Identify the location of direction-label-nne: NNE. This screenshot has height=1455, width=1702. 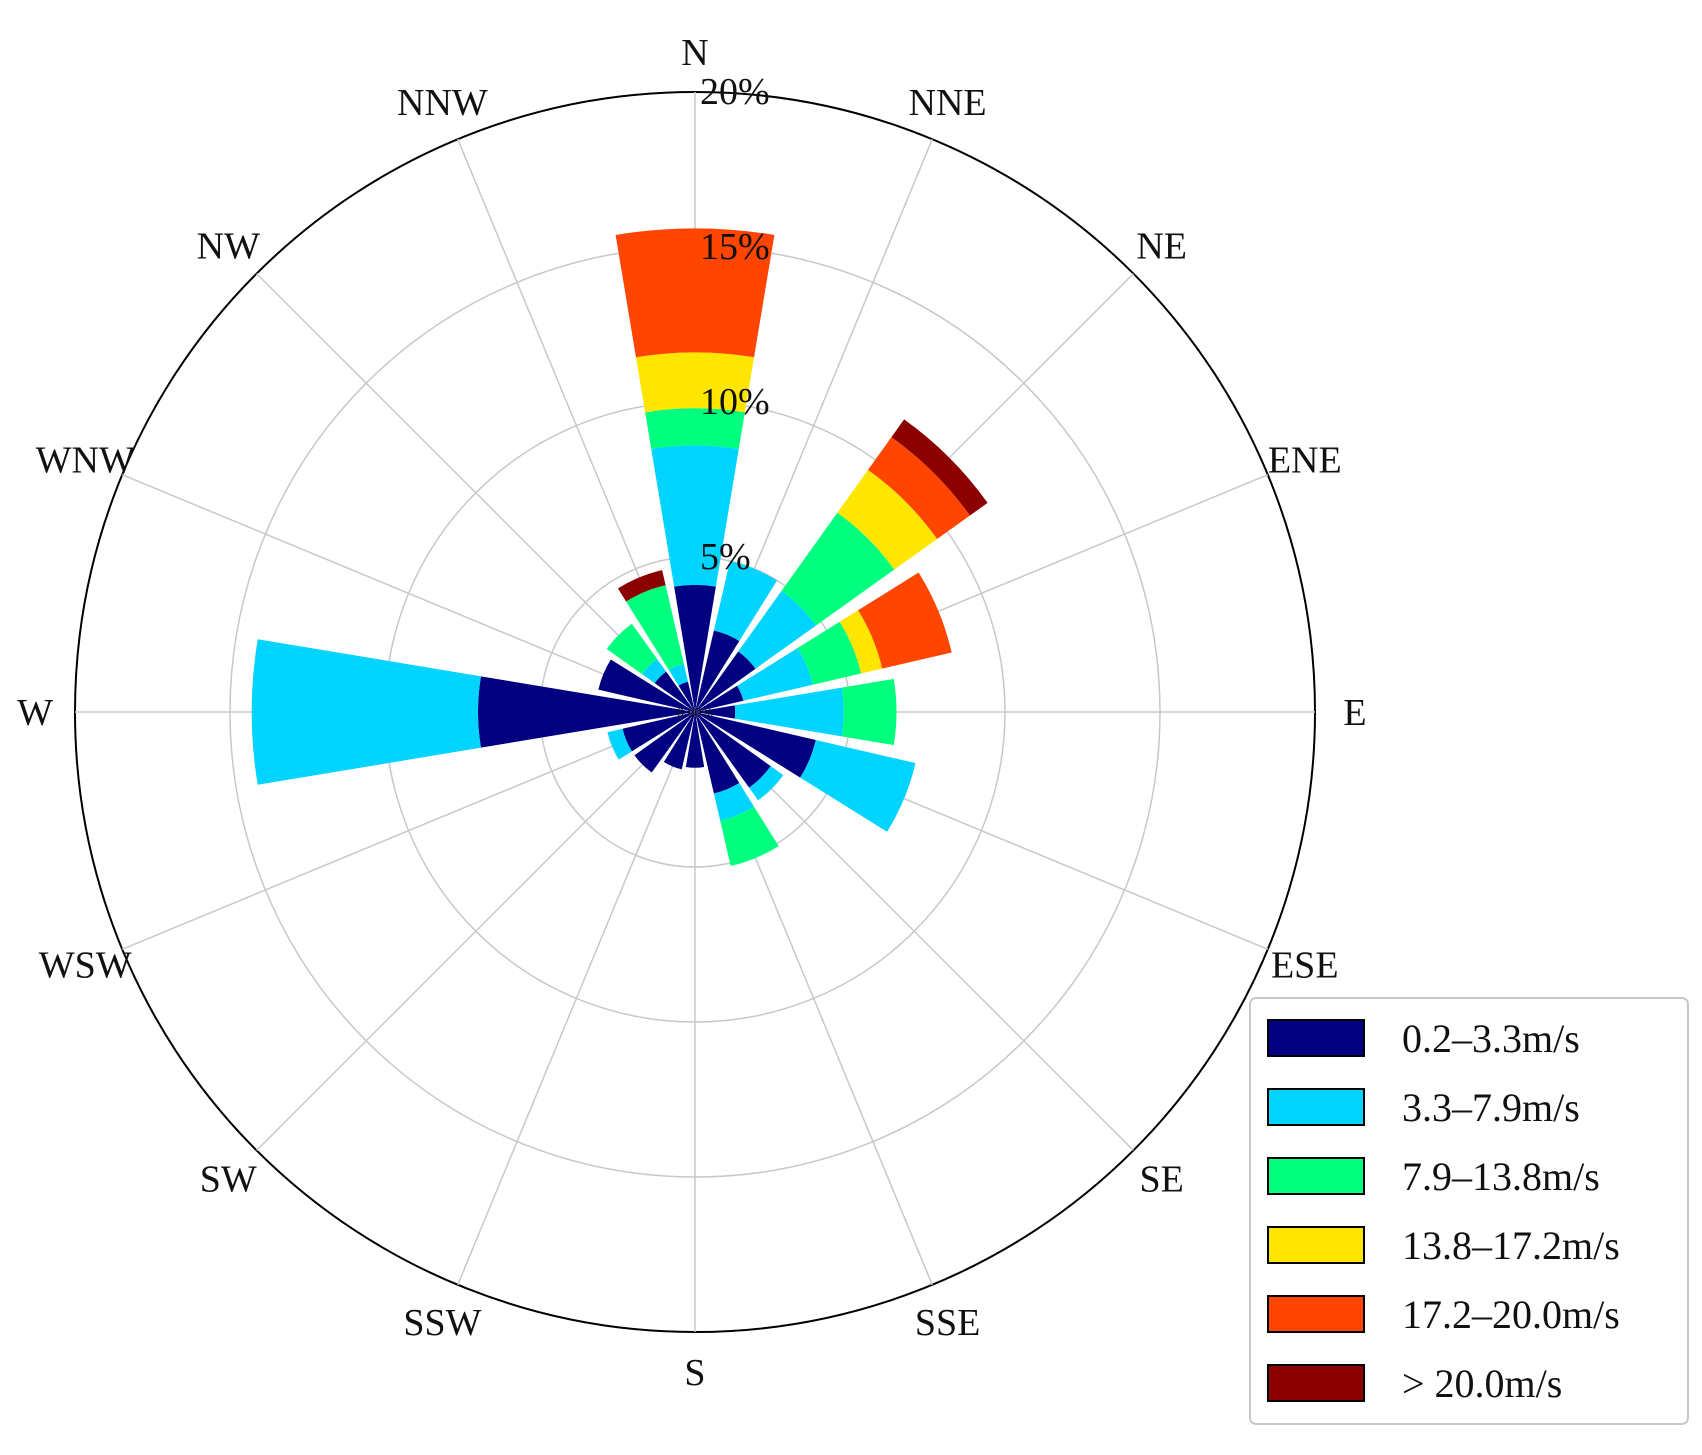
(948, 103).